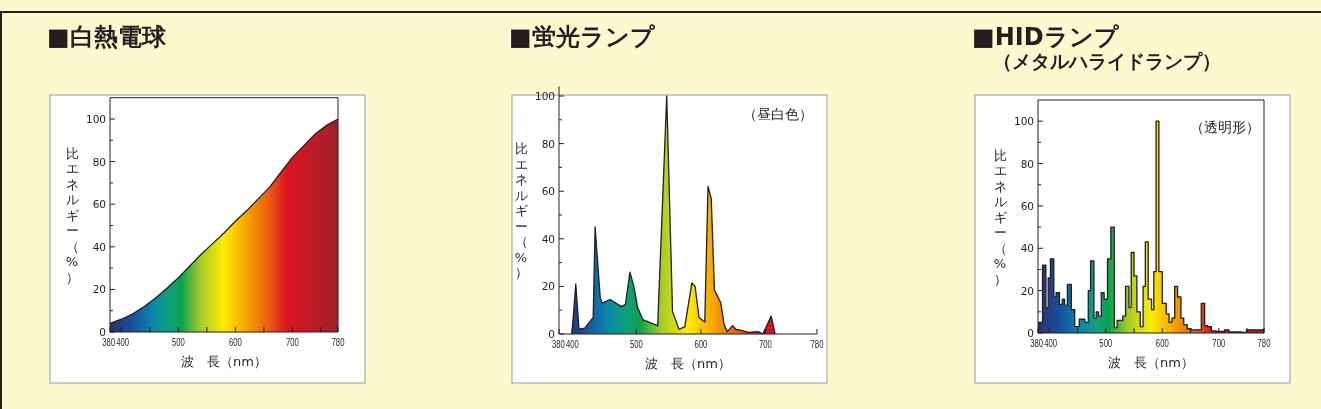 The image size is (1321, 409). I want to click on chart-title: ■蛍光ランプ, so click(582, 37).